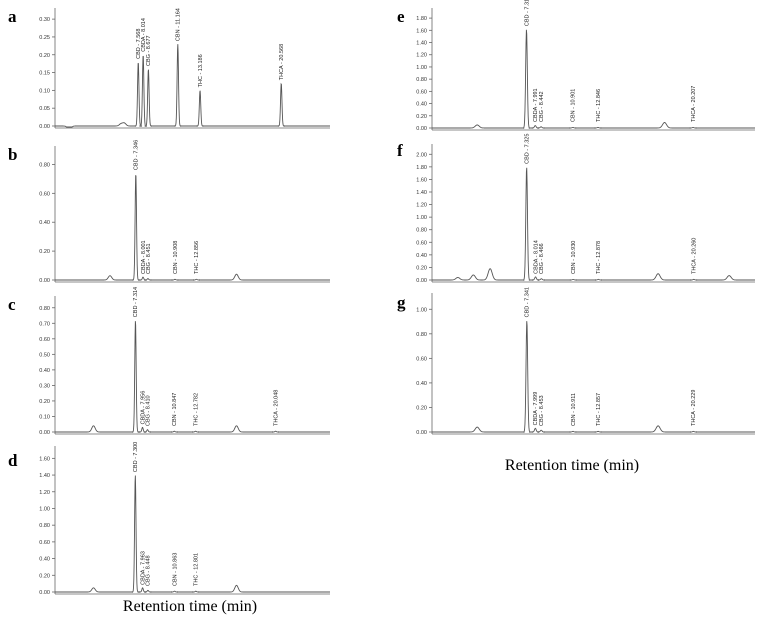 The height and width of the screenshot is (620, 771). Describe the element at coordinates (599, 409) in the screenshot. I see `peak-label-thc: THC - 12.857` at that location.